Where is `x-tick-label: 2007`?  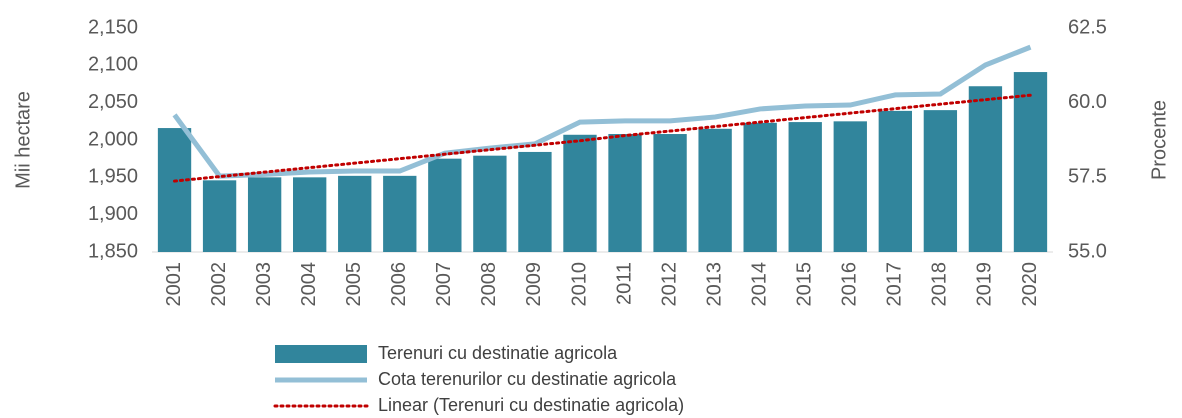 x-tick-label: 2007 is located at coordinates (444, 284).